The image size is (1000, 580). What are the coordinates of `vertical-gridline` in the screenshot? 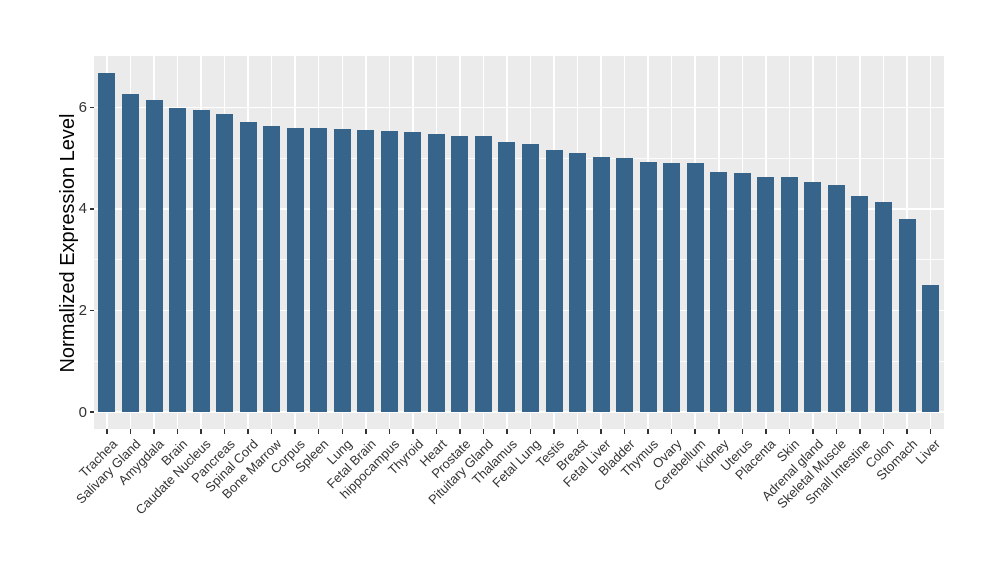 It's located at (930, 242).